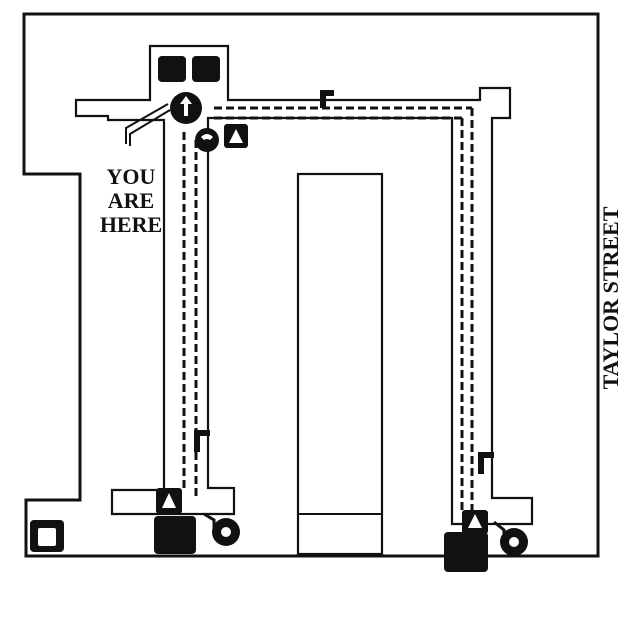  What do you see at coordinates (202, 441) in the screenshot?
I see `stairs-icon-left` at bounding box center [202, 441].